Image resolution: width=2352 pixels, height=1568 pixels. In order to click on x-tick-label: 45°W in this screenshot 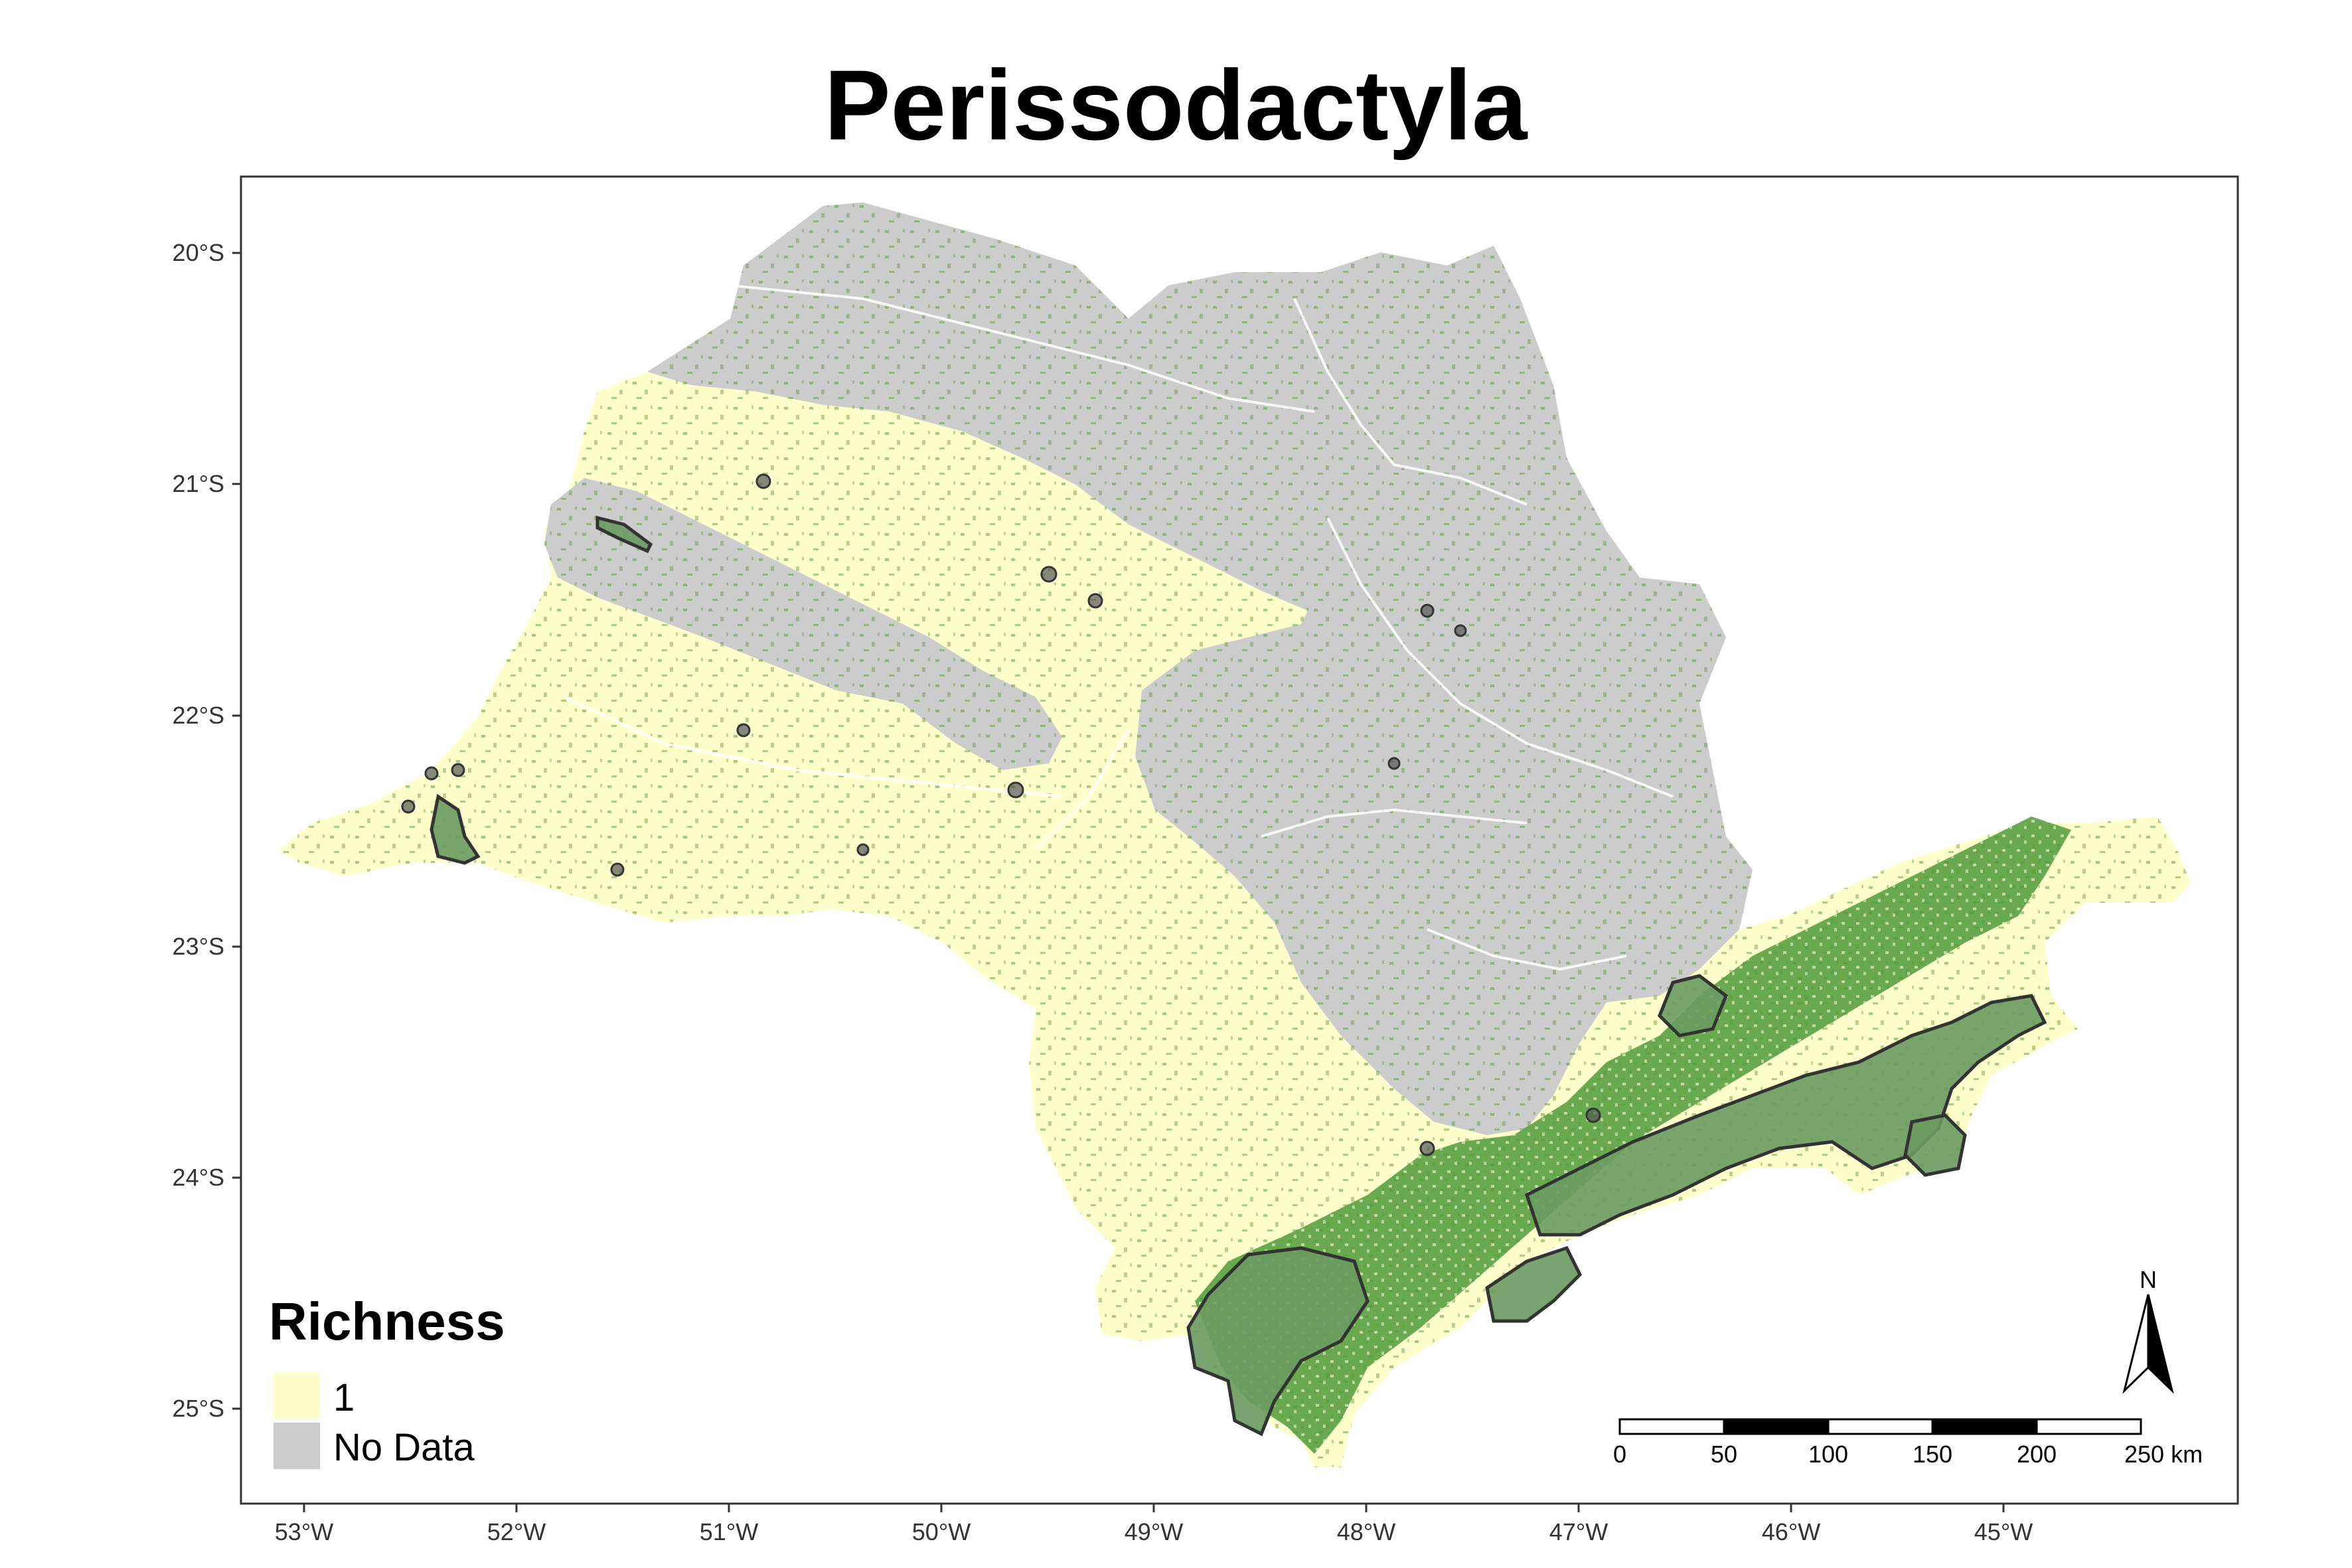, I will do `click(2004, 1531)`.